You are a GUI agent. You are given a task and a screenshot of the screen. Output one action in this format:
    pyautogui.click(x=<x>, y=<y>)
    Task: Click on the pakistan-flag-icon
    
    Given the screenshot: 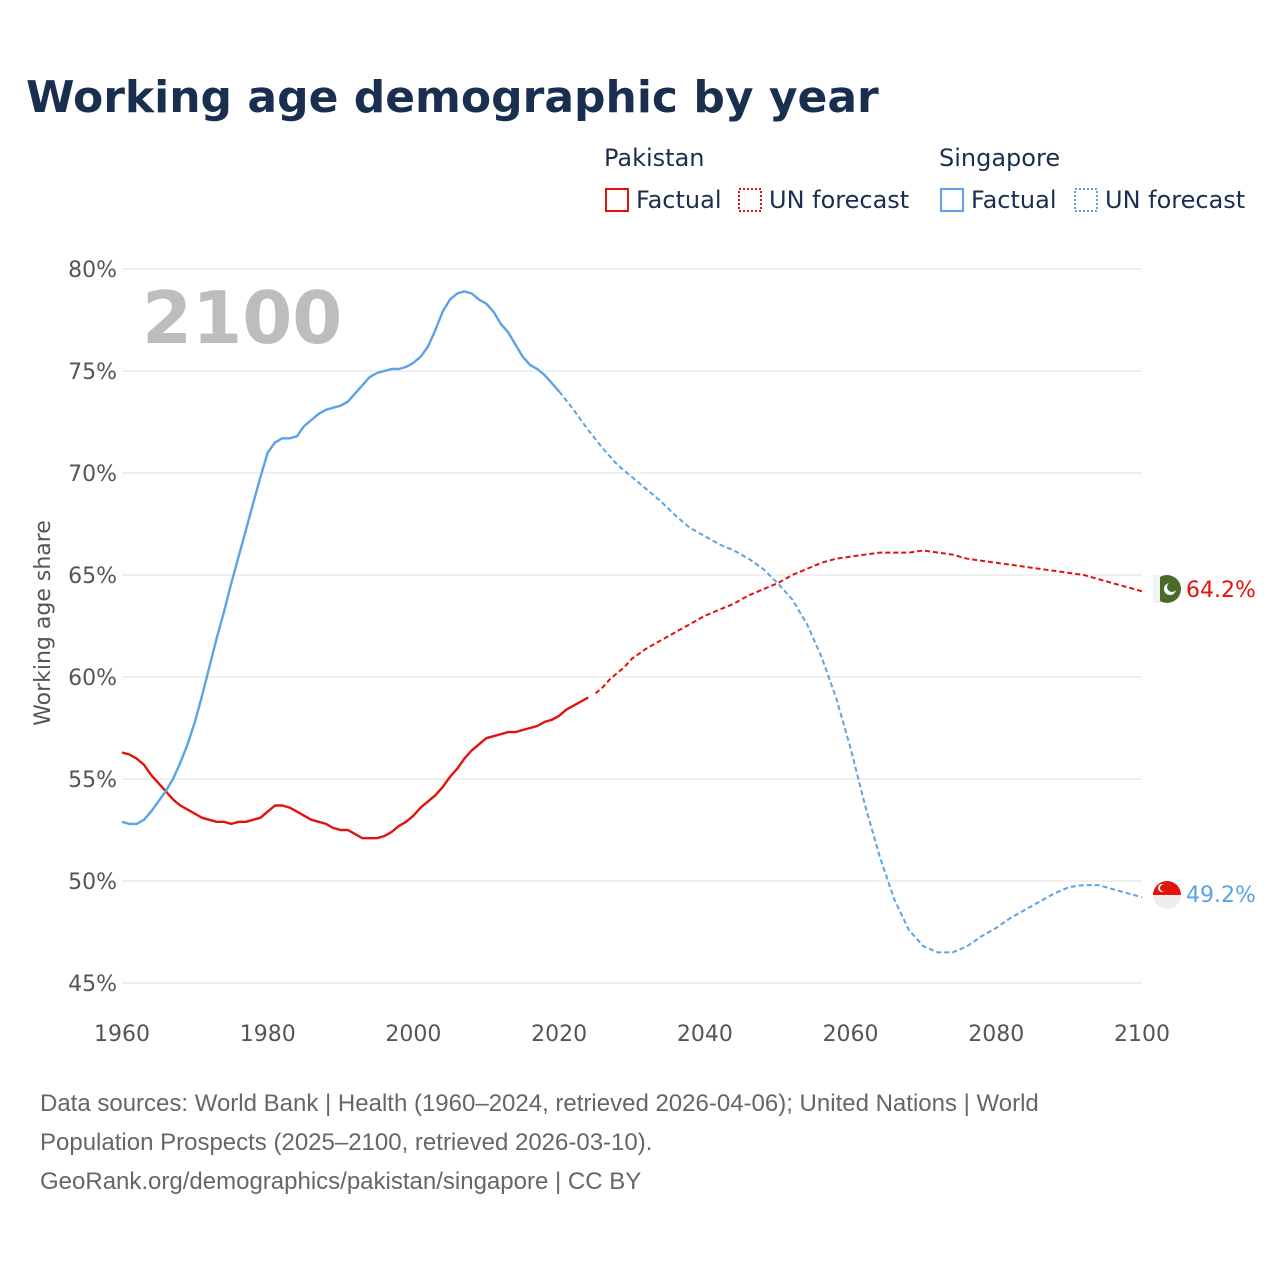 What is the action you would take?
    pyautogui.click(x=1167, y=589)
    